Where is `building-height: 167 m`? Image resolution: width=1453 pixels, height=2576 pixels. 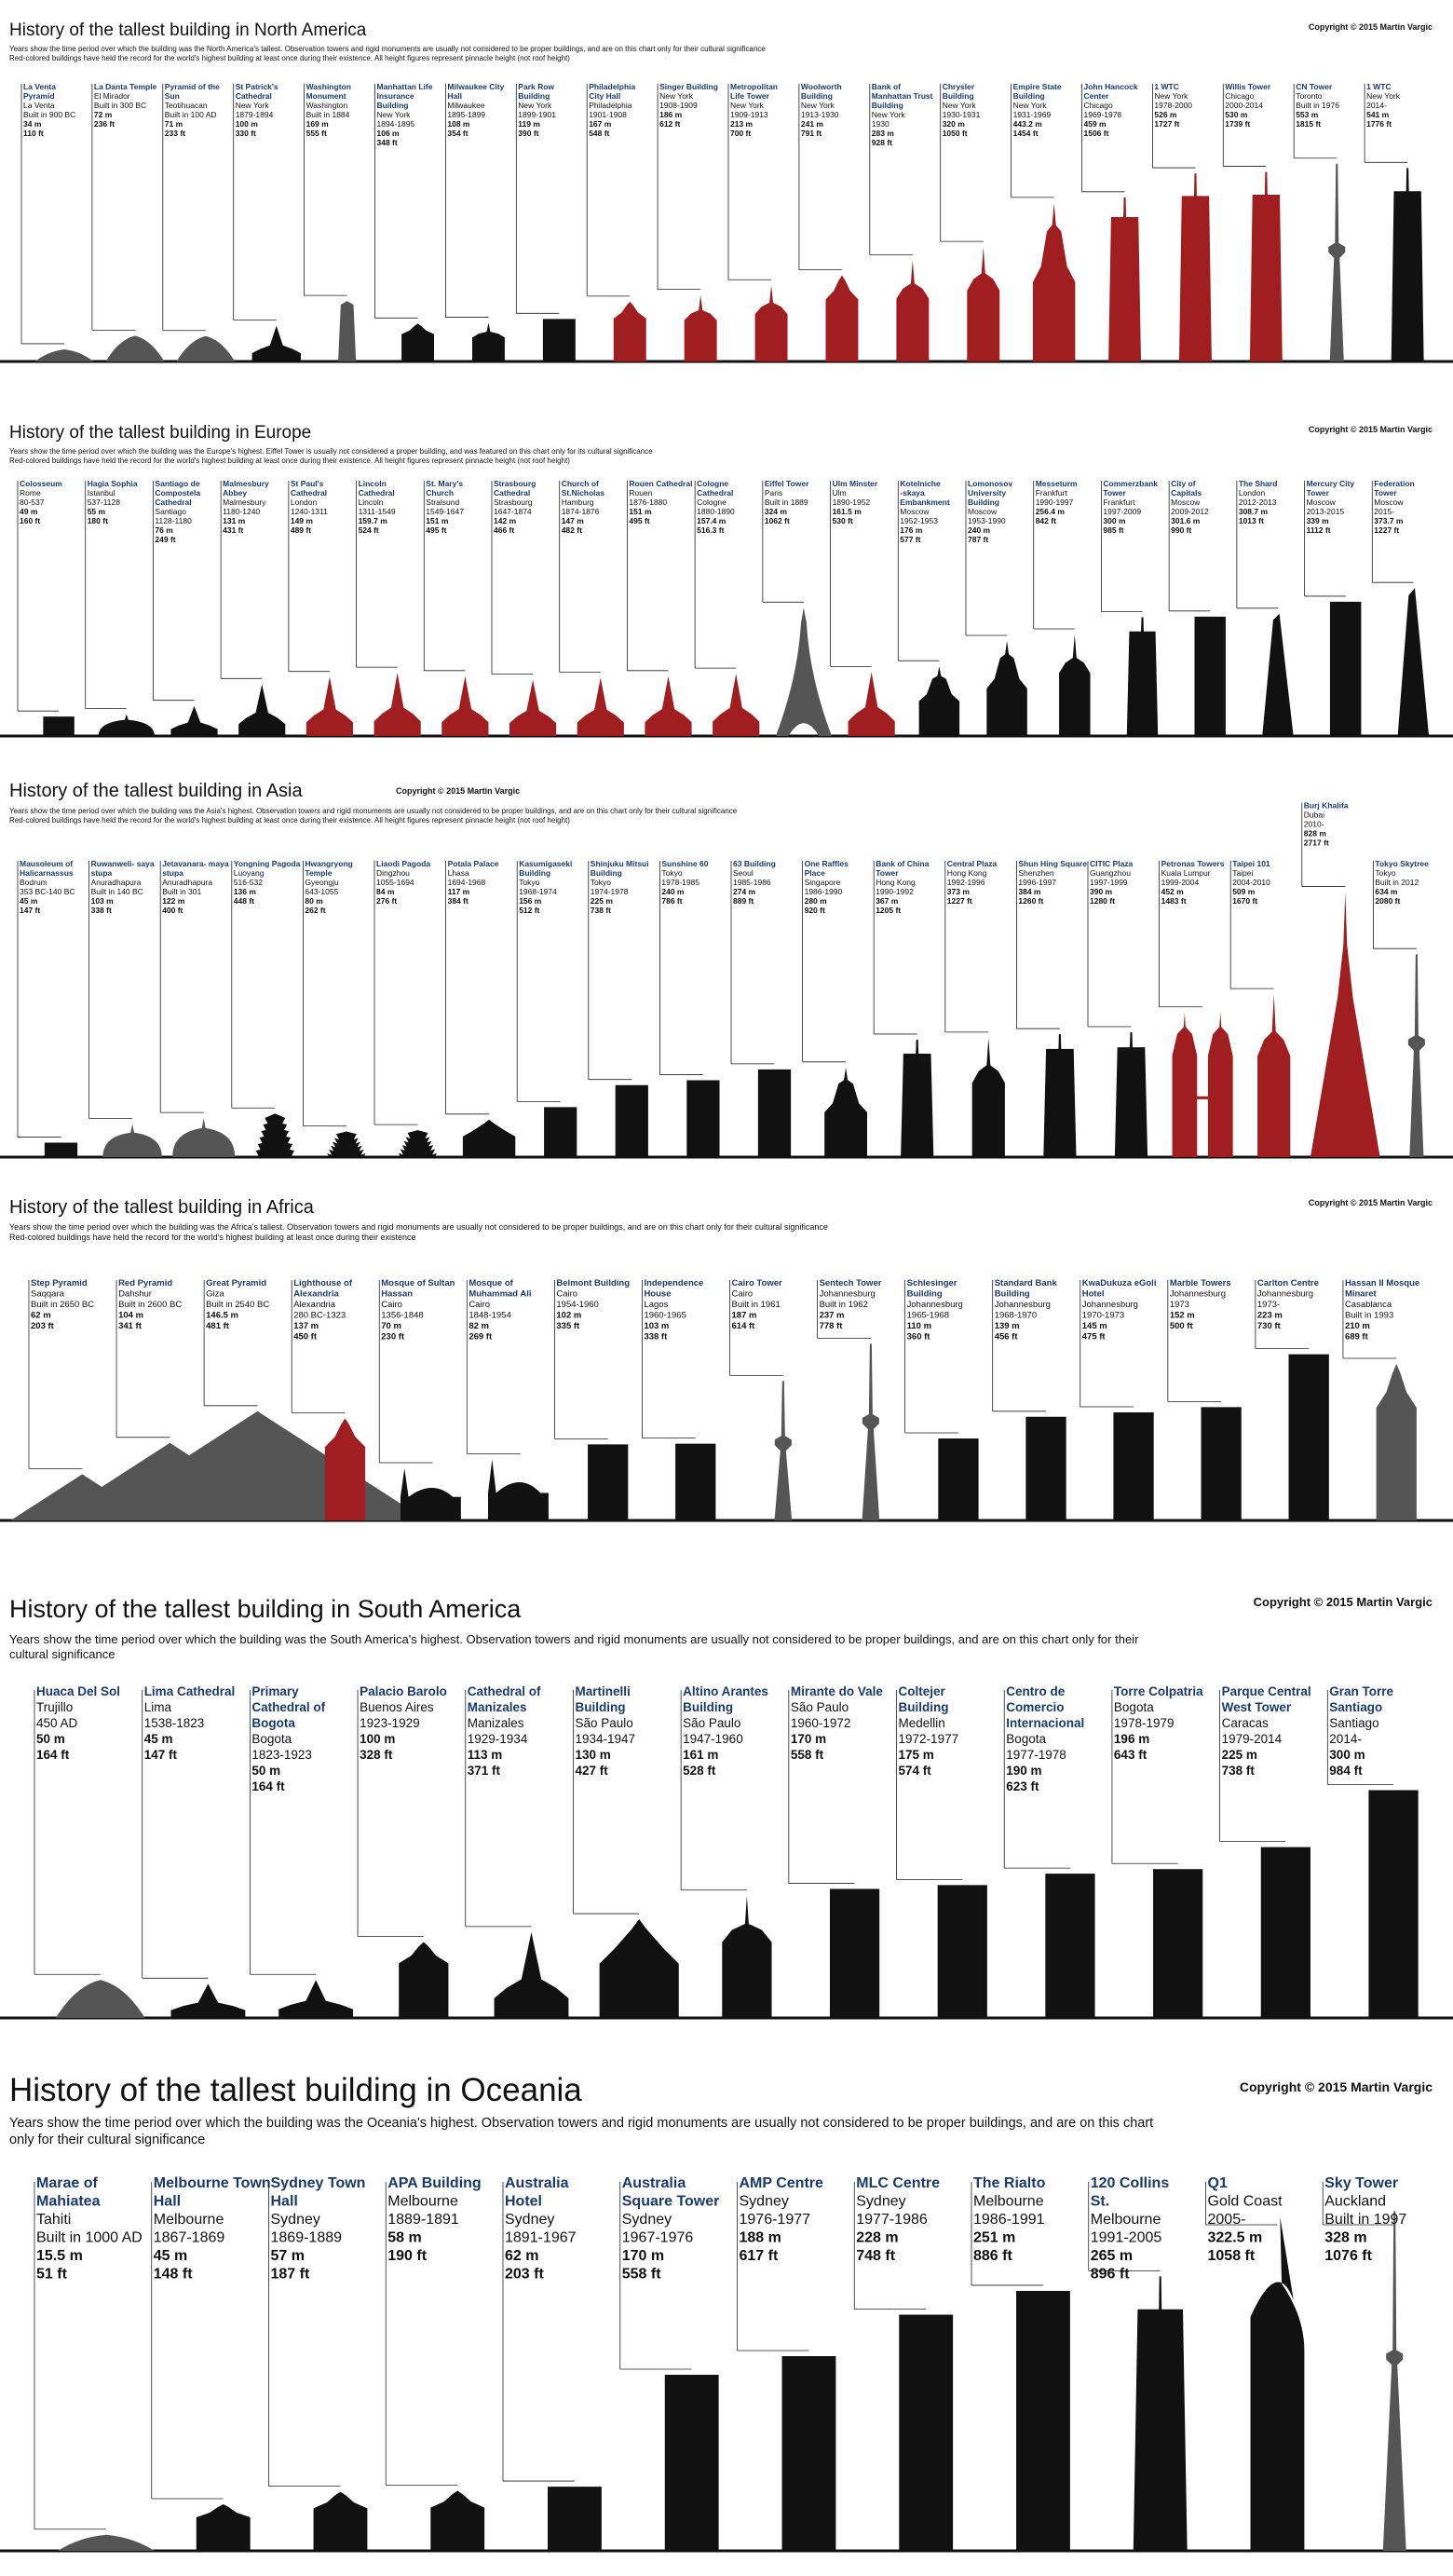 building-height: 167 m is located at coordinates (601, 124).